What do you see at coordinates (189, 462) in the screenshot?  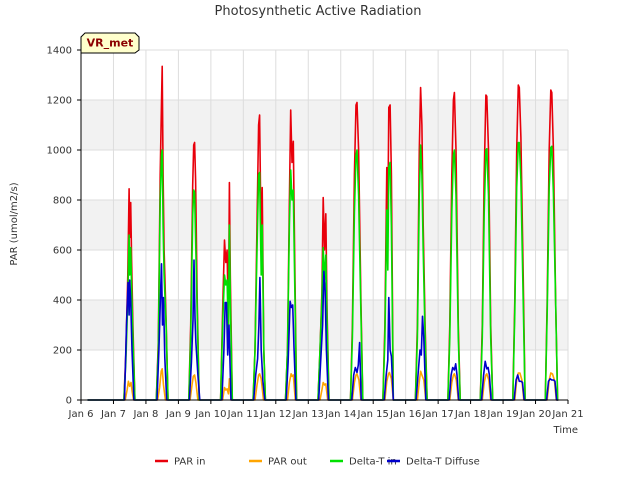 I see `legend-label: PAR in` at bounding box center [189, 462].